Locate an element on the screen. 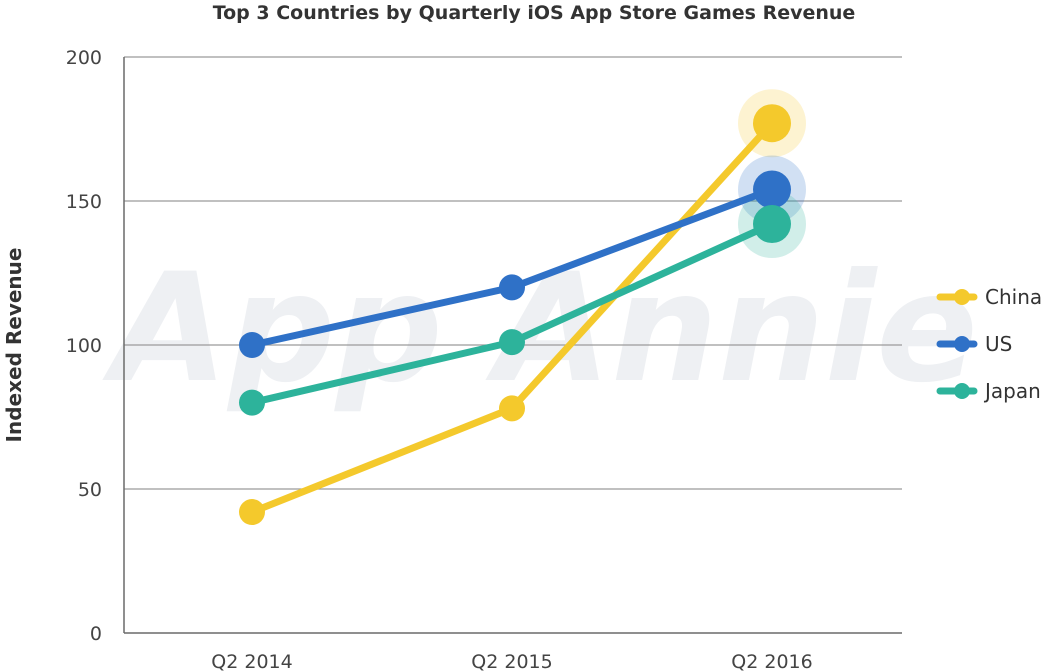 This screenshot has height=672, width=1052. y-tick-label: 100 is located at coordinates (84, 346).